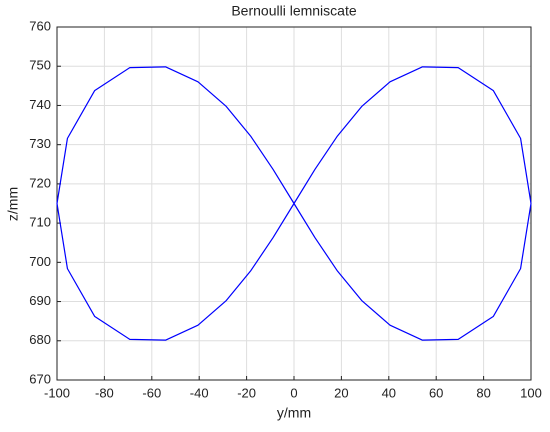 The width and height of the screenshot is (550, 432). I want to click on x-tick-label: -60, so click(151, 392).